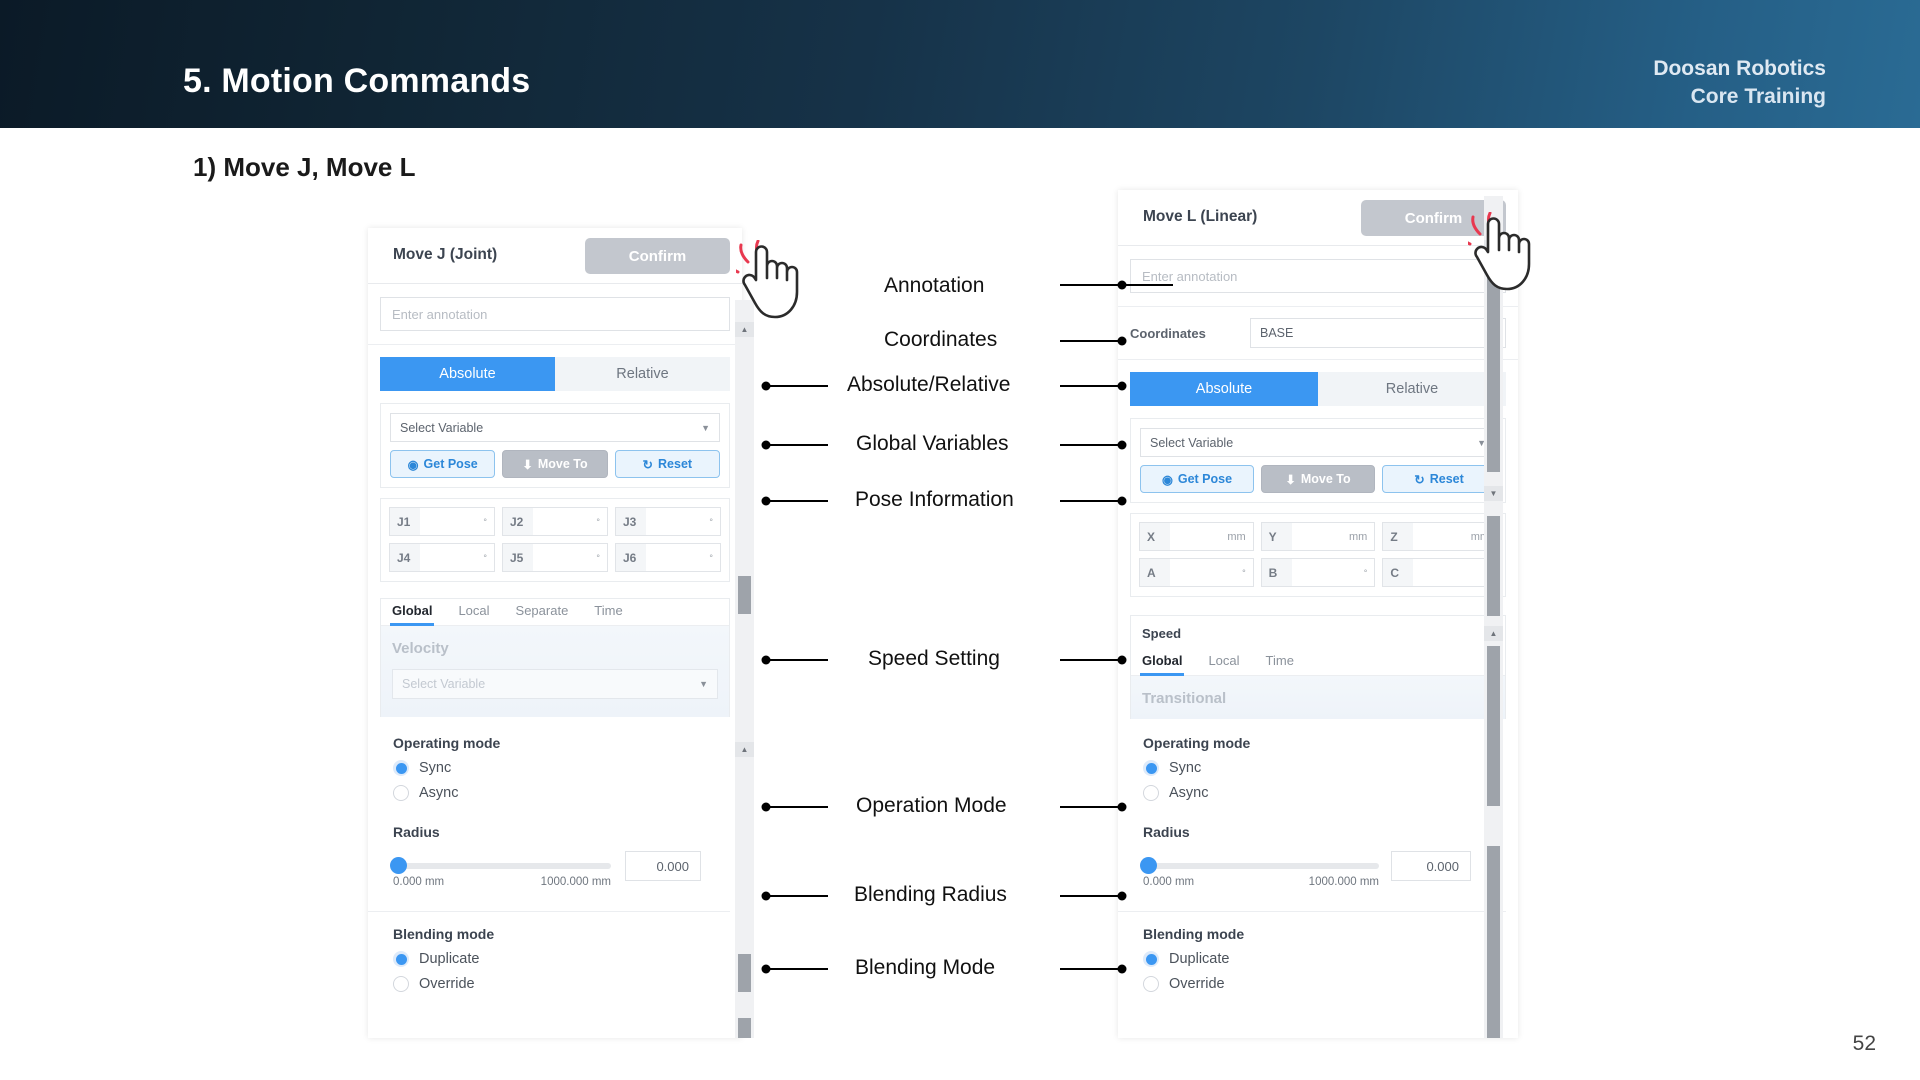  What do you see at coordinates (1196, 536) in the screenshot?
I see `move-l-field-x: X mm` at bounding box center [1196, 536].